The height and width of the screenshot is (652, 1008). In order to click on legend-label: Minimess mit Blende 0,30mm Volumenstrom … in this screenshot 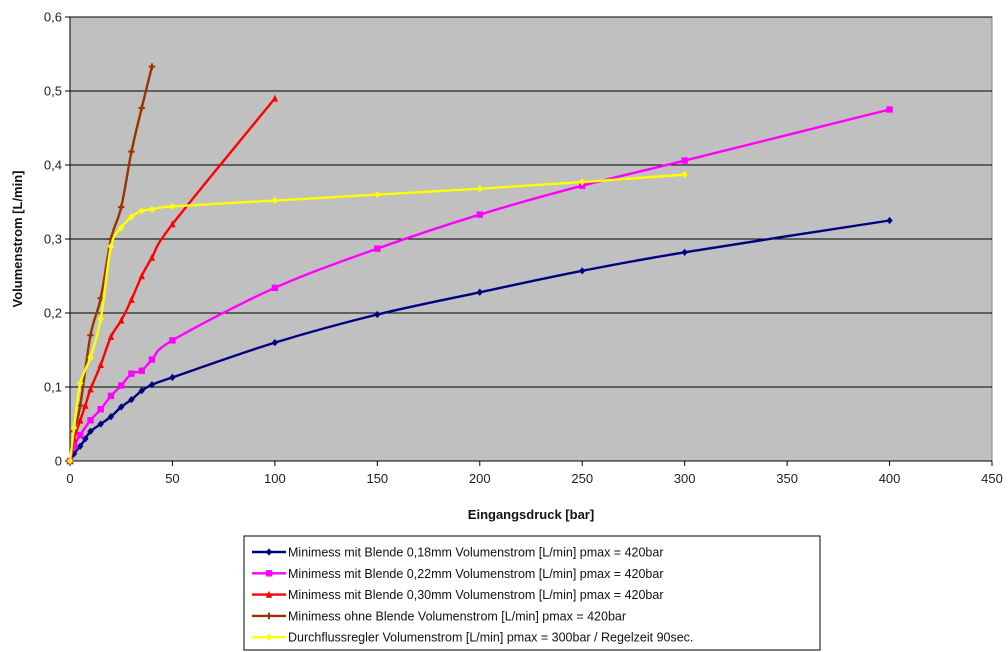, I will do `click(476, 595)`.